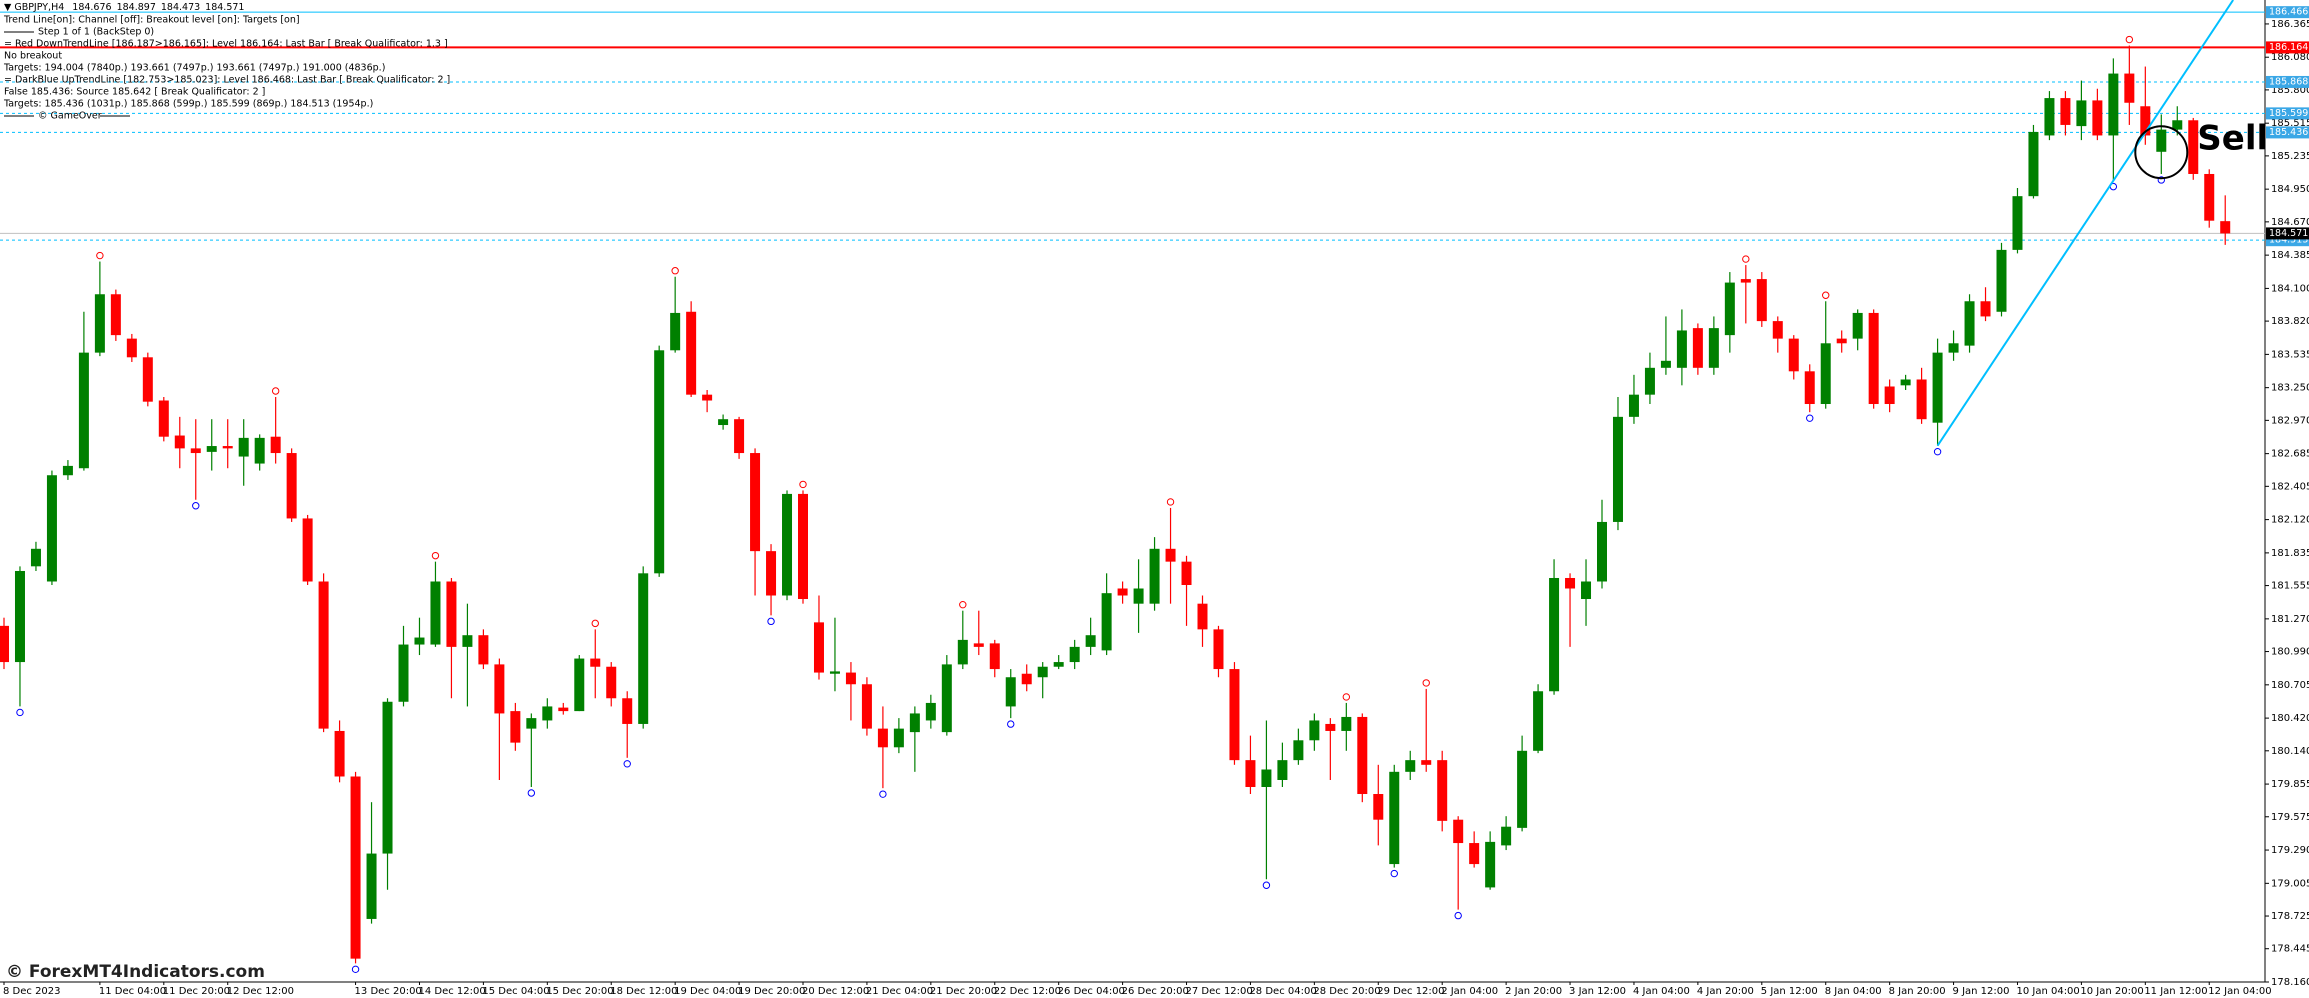 The width and height of the screenshot is (2309, 998). Describe the element at coordinates (2290, 982) in the screenshot. I see `y-tick-label: 178.160` at that location.